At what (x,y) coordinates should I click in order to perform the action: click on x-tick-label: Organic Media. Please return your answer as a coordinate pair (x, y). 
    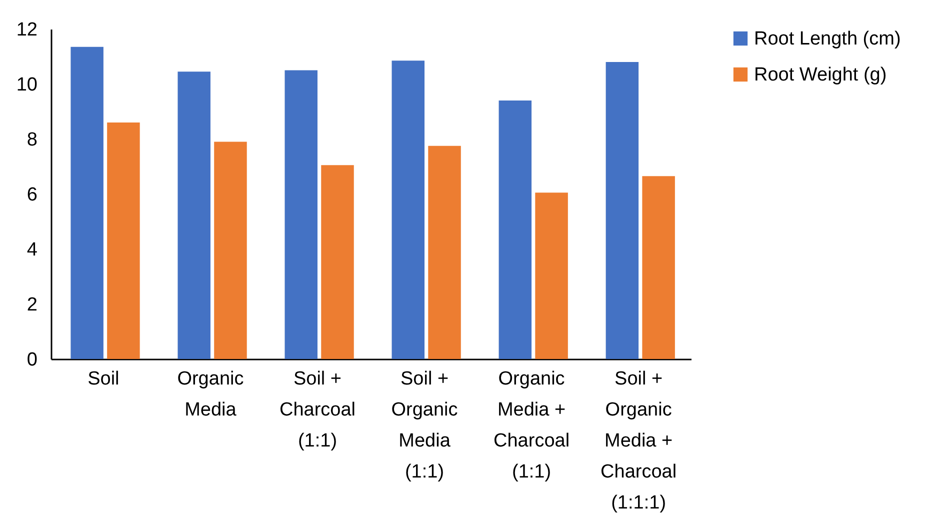
    Looking at the image, I should click on (210, 394).